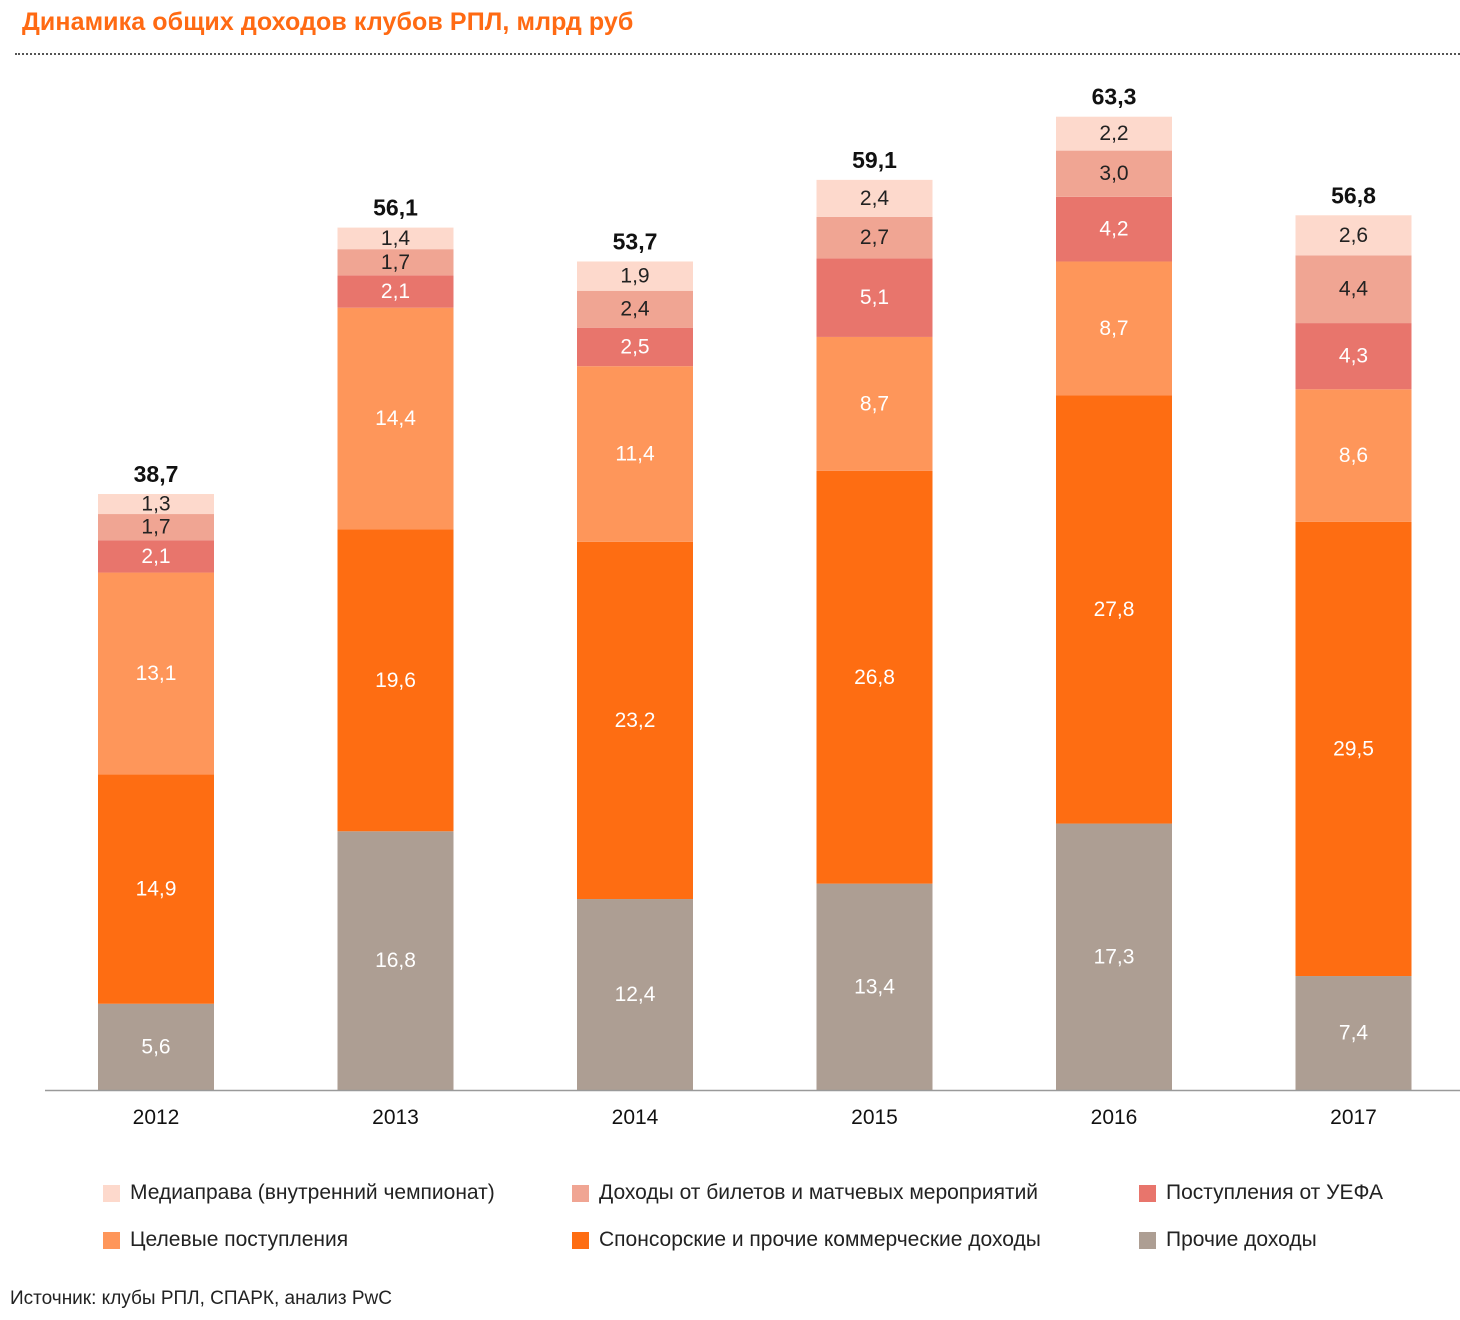  I want to click on bar-label-2014-1: 23,2, so click(635, 720).